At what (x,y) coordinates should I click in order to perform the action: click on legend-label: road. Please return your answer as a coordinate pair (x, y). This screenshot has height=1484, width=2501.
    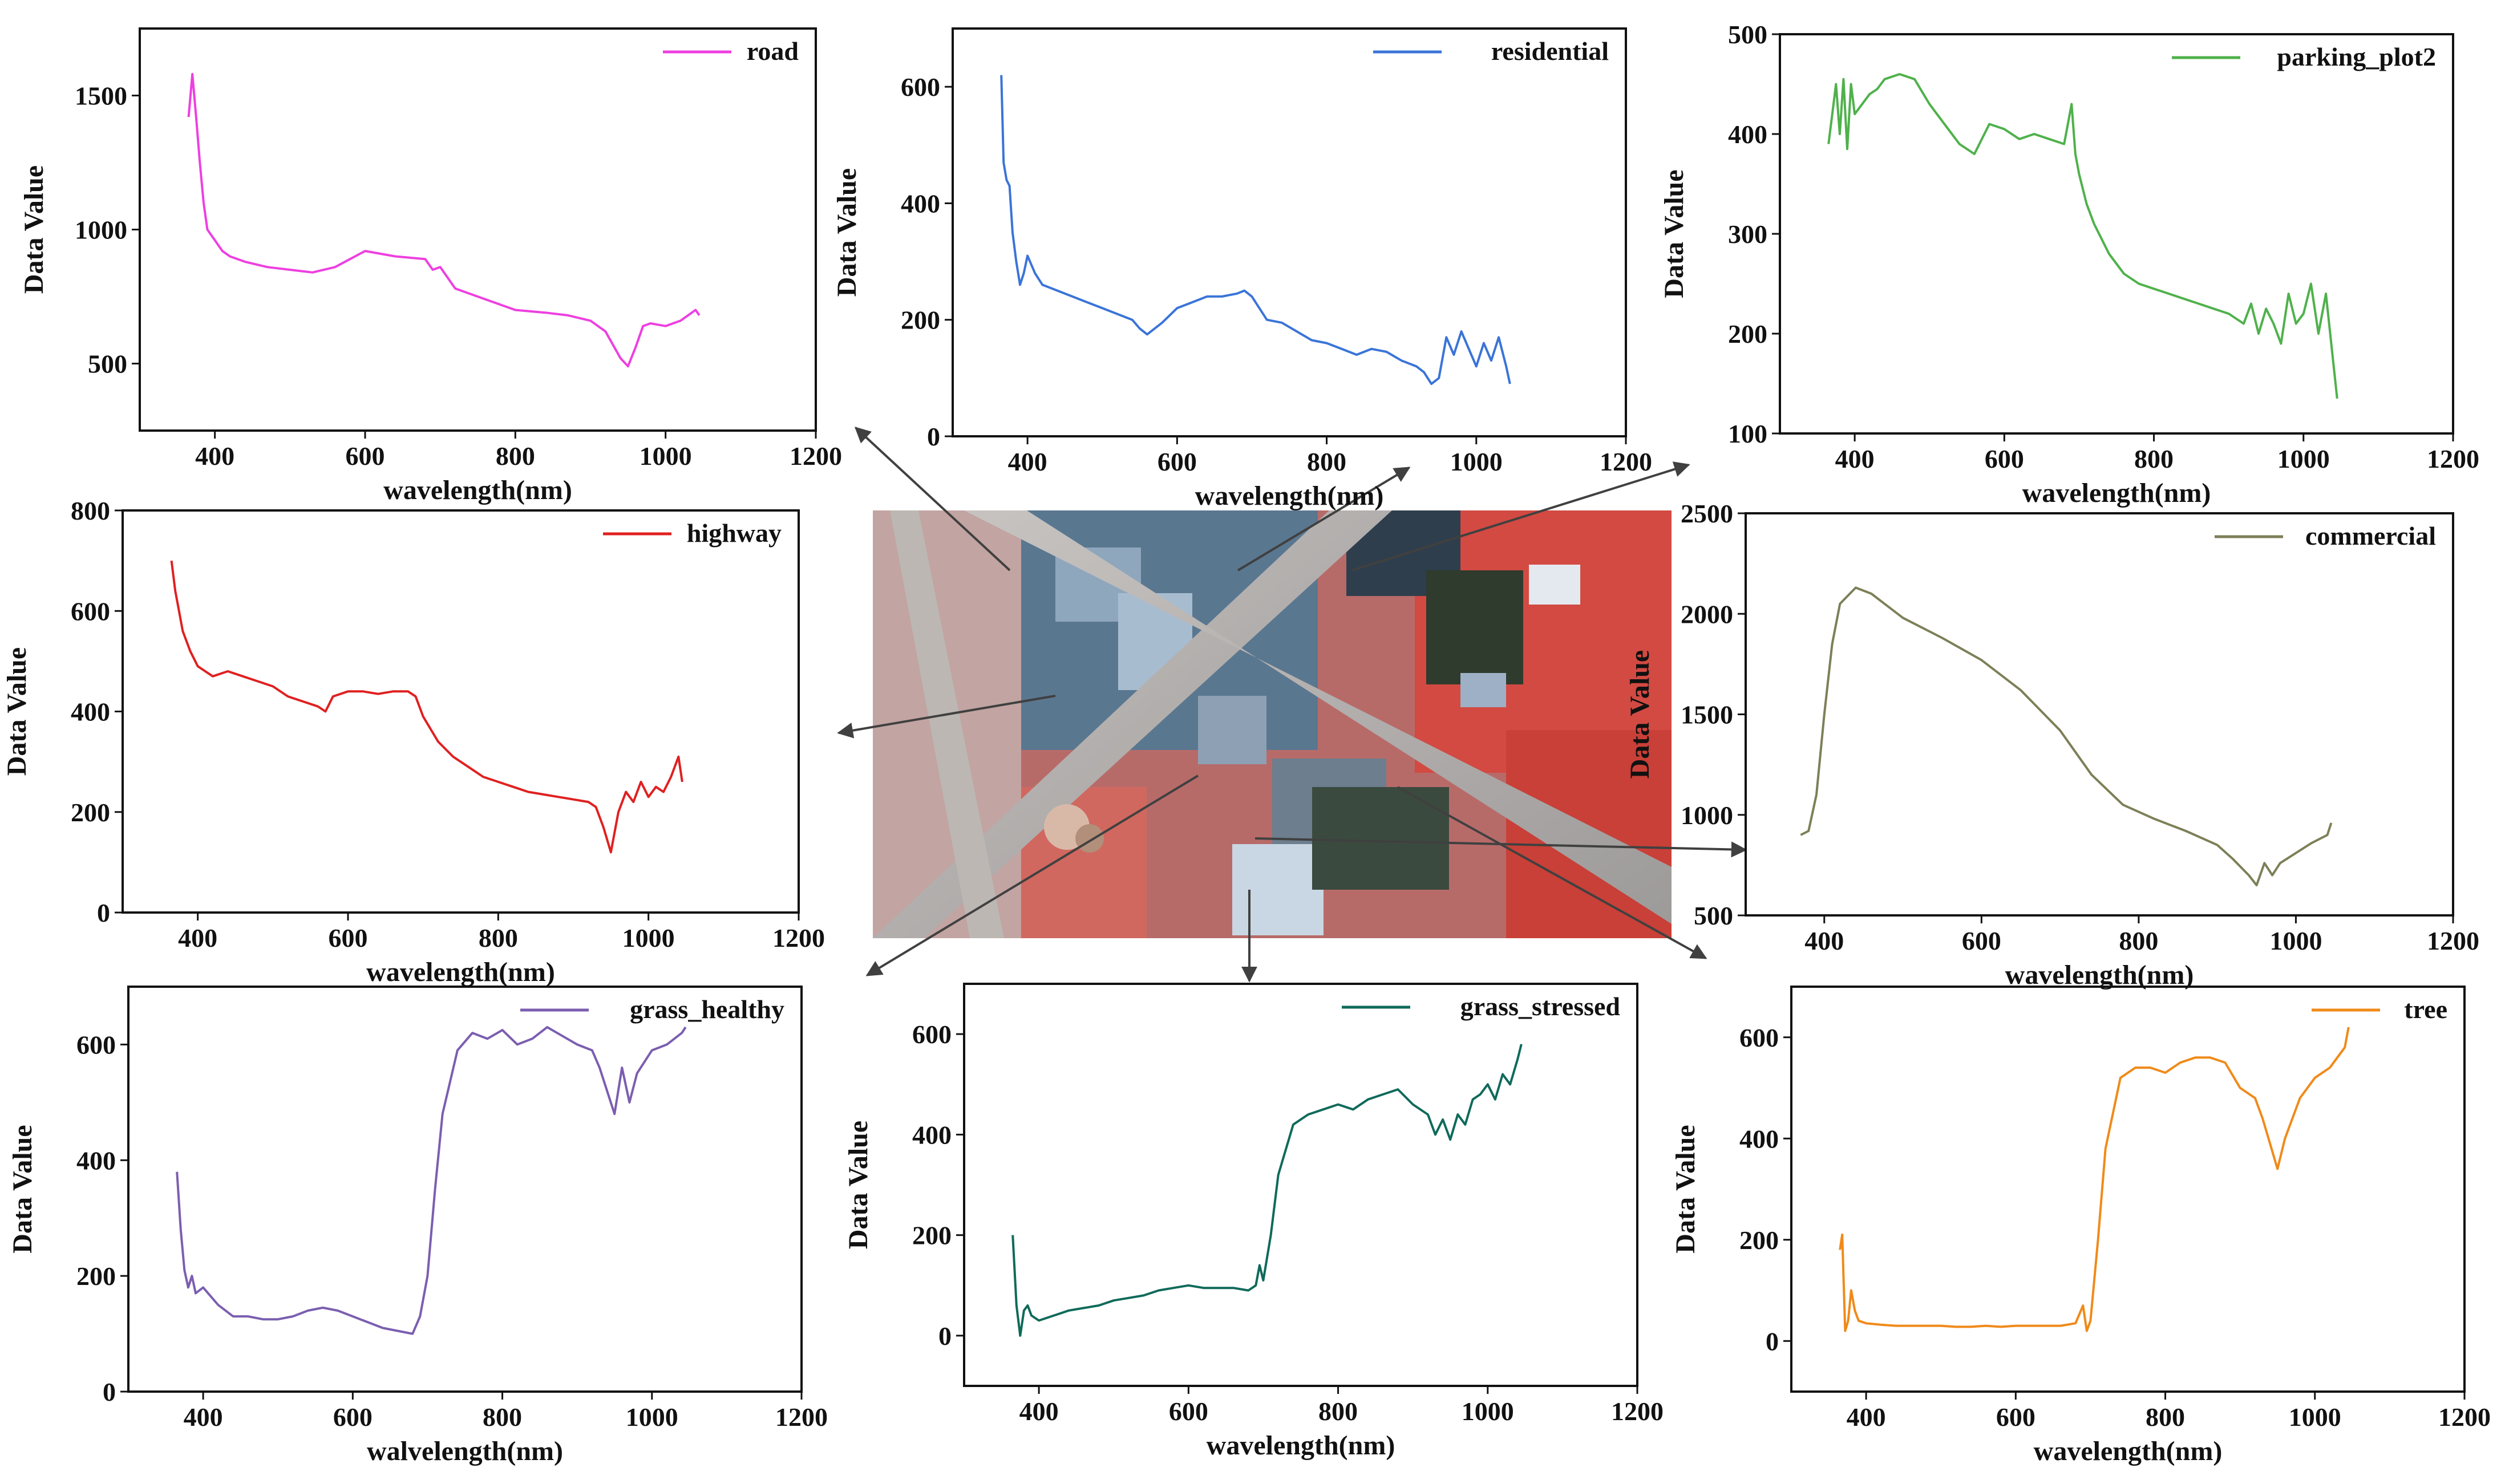
    Looking at the image, I should click on (773, 51).